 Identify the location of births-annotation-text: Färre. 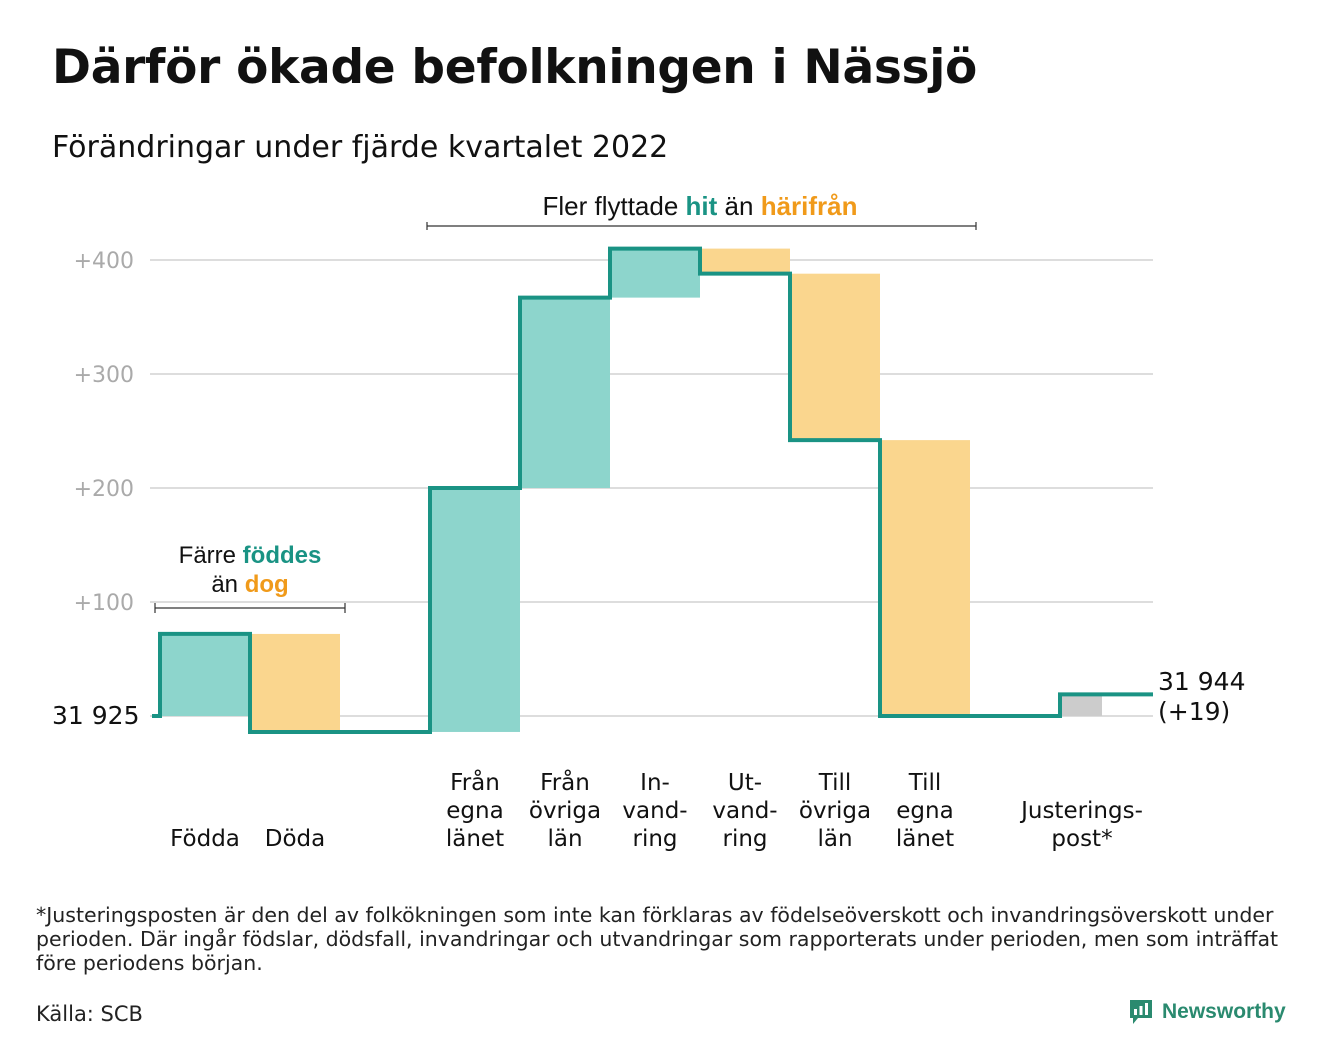
(211, 555).